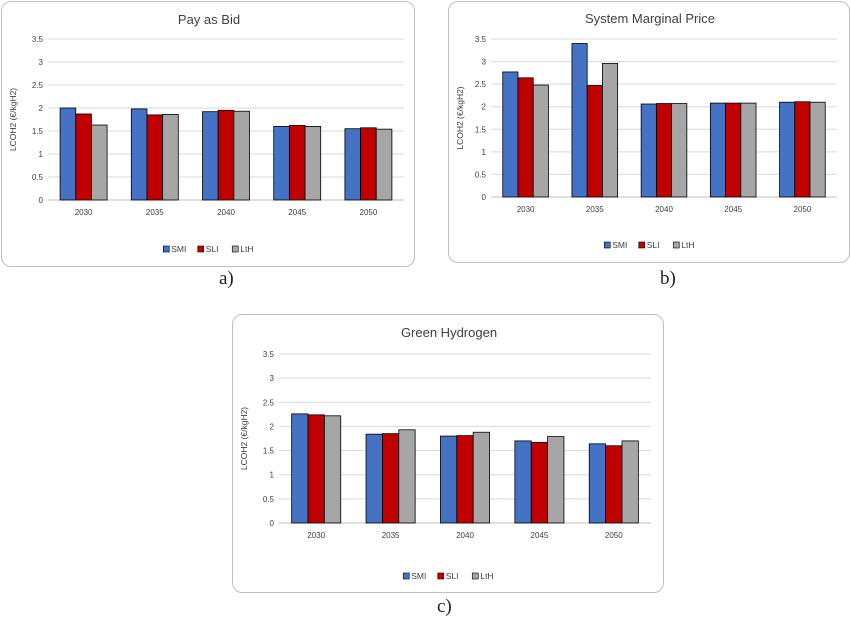 This screenshot has height=621, width=851. I want to click on caption-c: c), so click(444, 606).